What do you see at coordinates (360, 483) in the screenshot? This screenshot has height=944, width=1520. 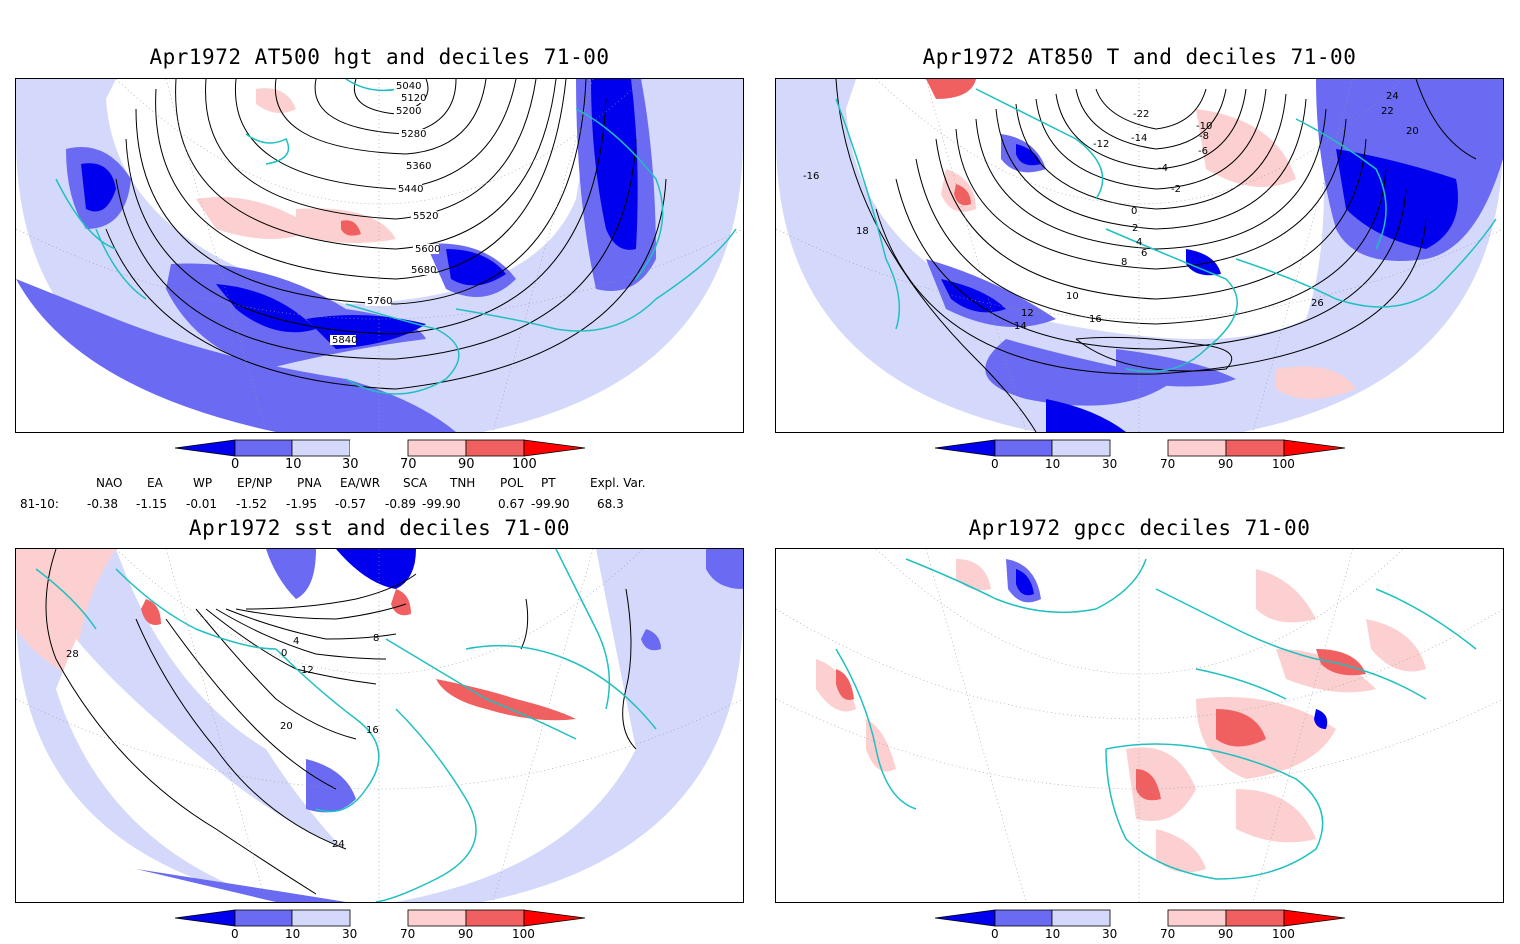 I see `index-header: EA/WR` at bounding box center [360, 483].